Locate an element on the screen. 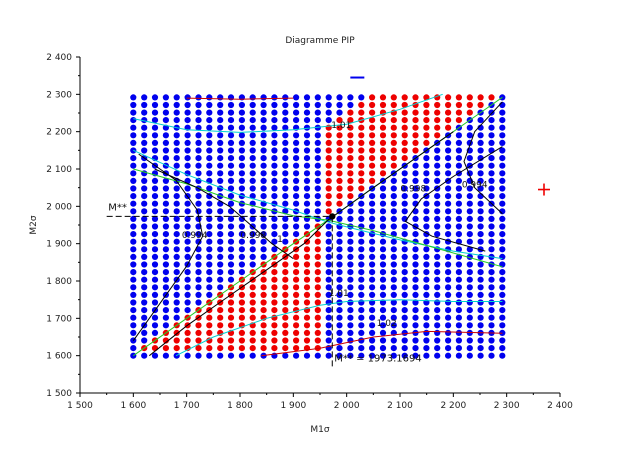  x-tick-label: 2 000 is located at coordinates (347, 406).